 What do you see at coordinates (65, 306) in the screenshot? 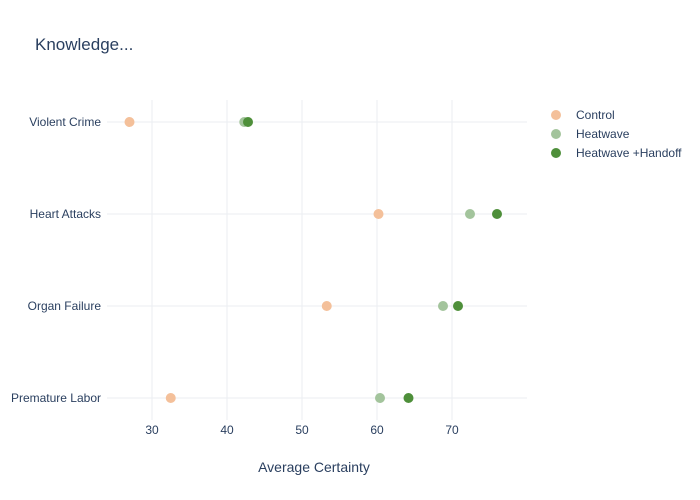
I see `y-tick-label: Organ Failure` at bounding box center [65, 306].